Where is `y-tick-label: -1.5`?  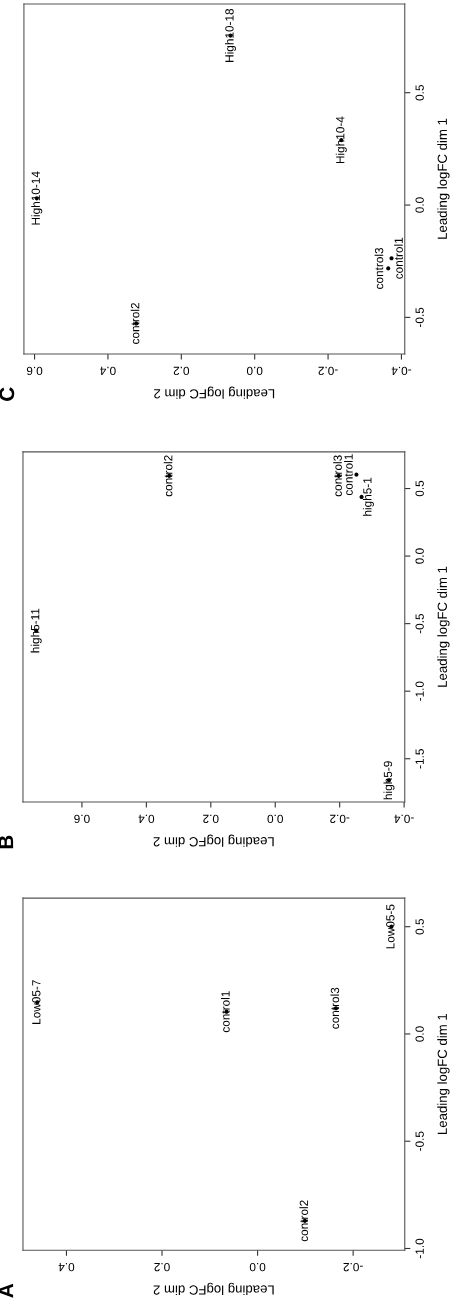 y-tick-label: -1.5 is located at coordinates (419, 759).